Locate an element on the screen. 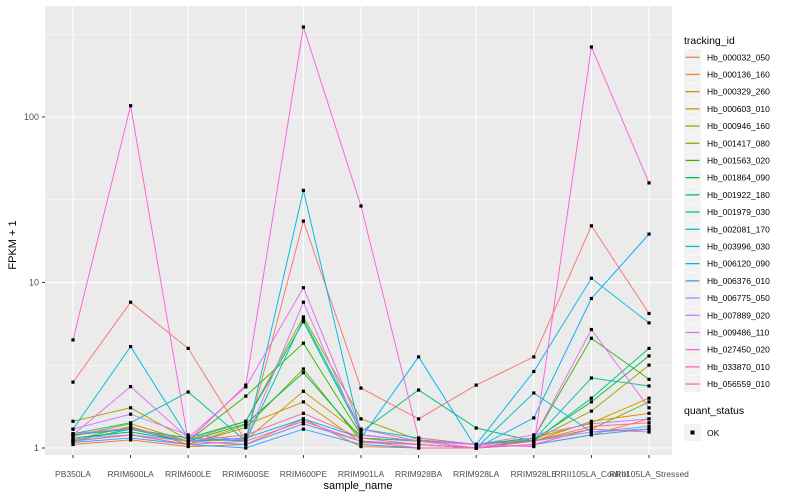 Image resolution: width=800 pixels, height=500 pixels. x-axis-title: sample_name is located at coordinates (357, 486).